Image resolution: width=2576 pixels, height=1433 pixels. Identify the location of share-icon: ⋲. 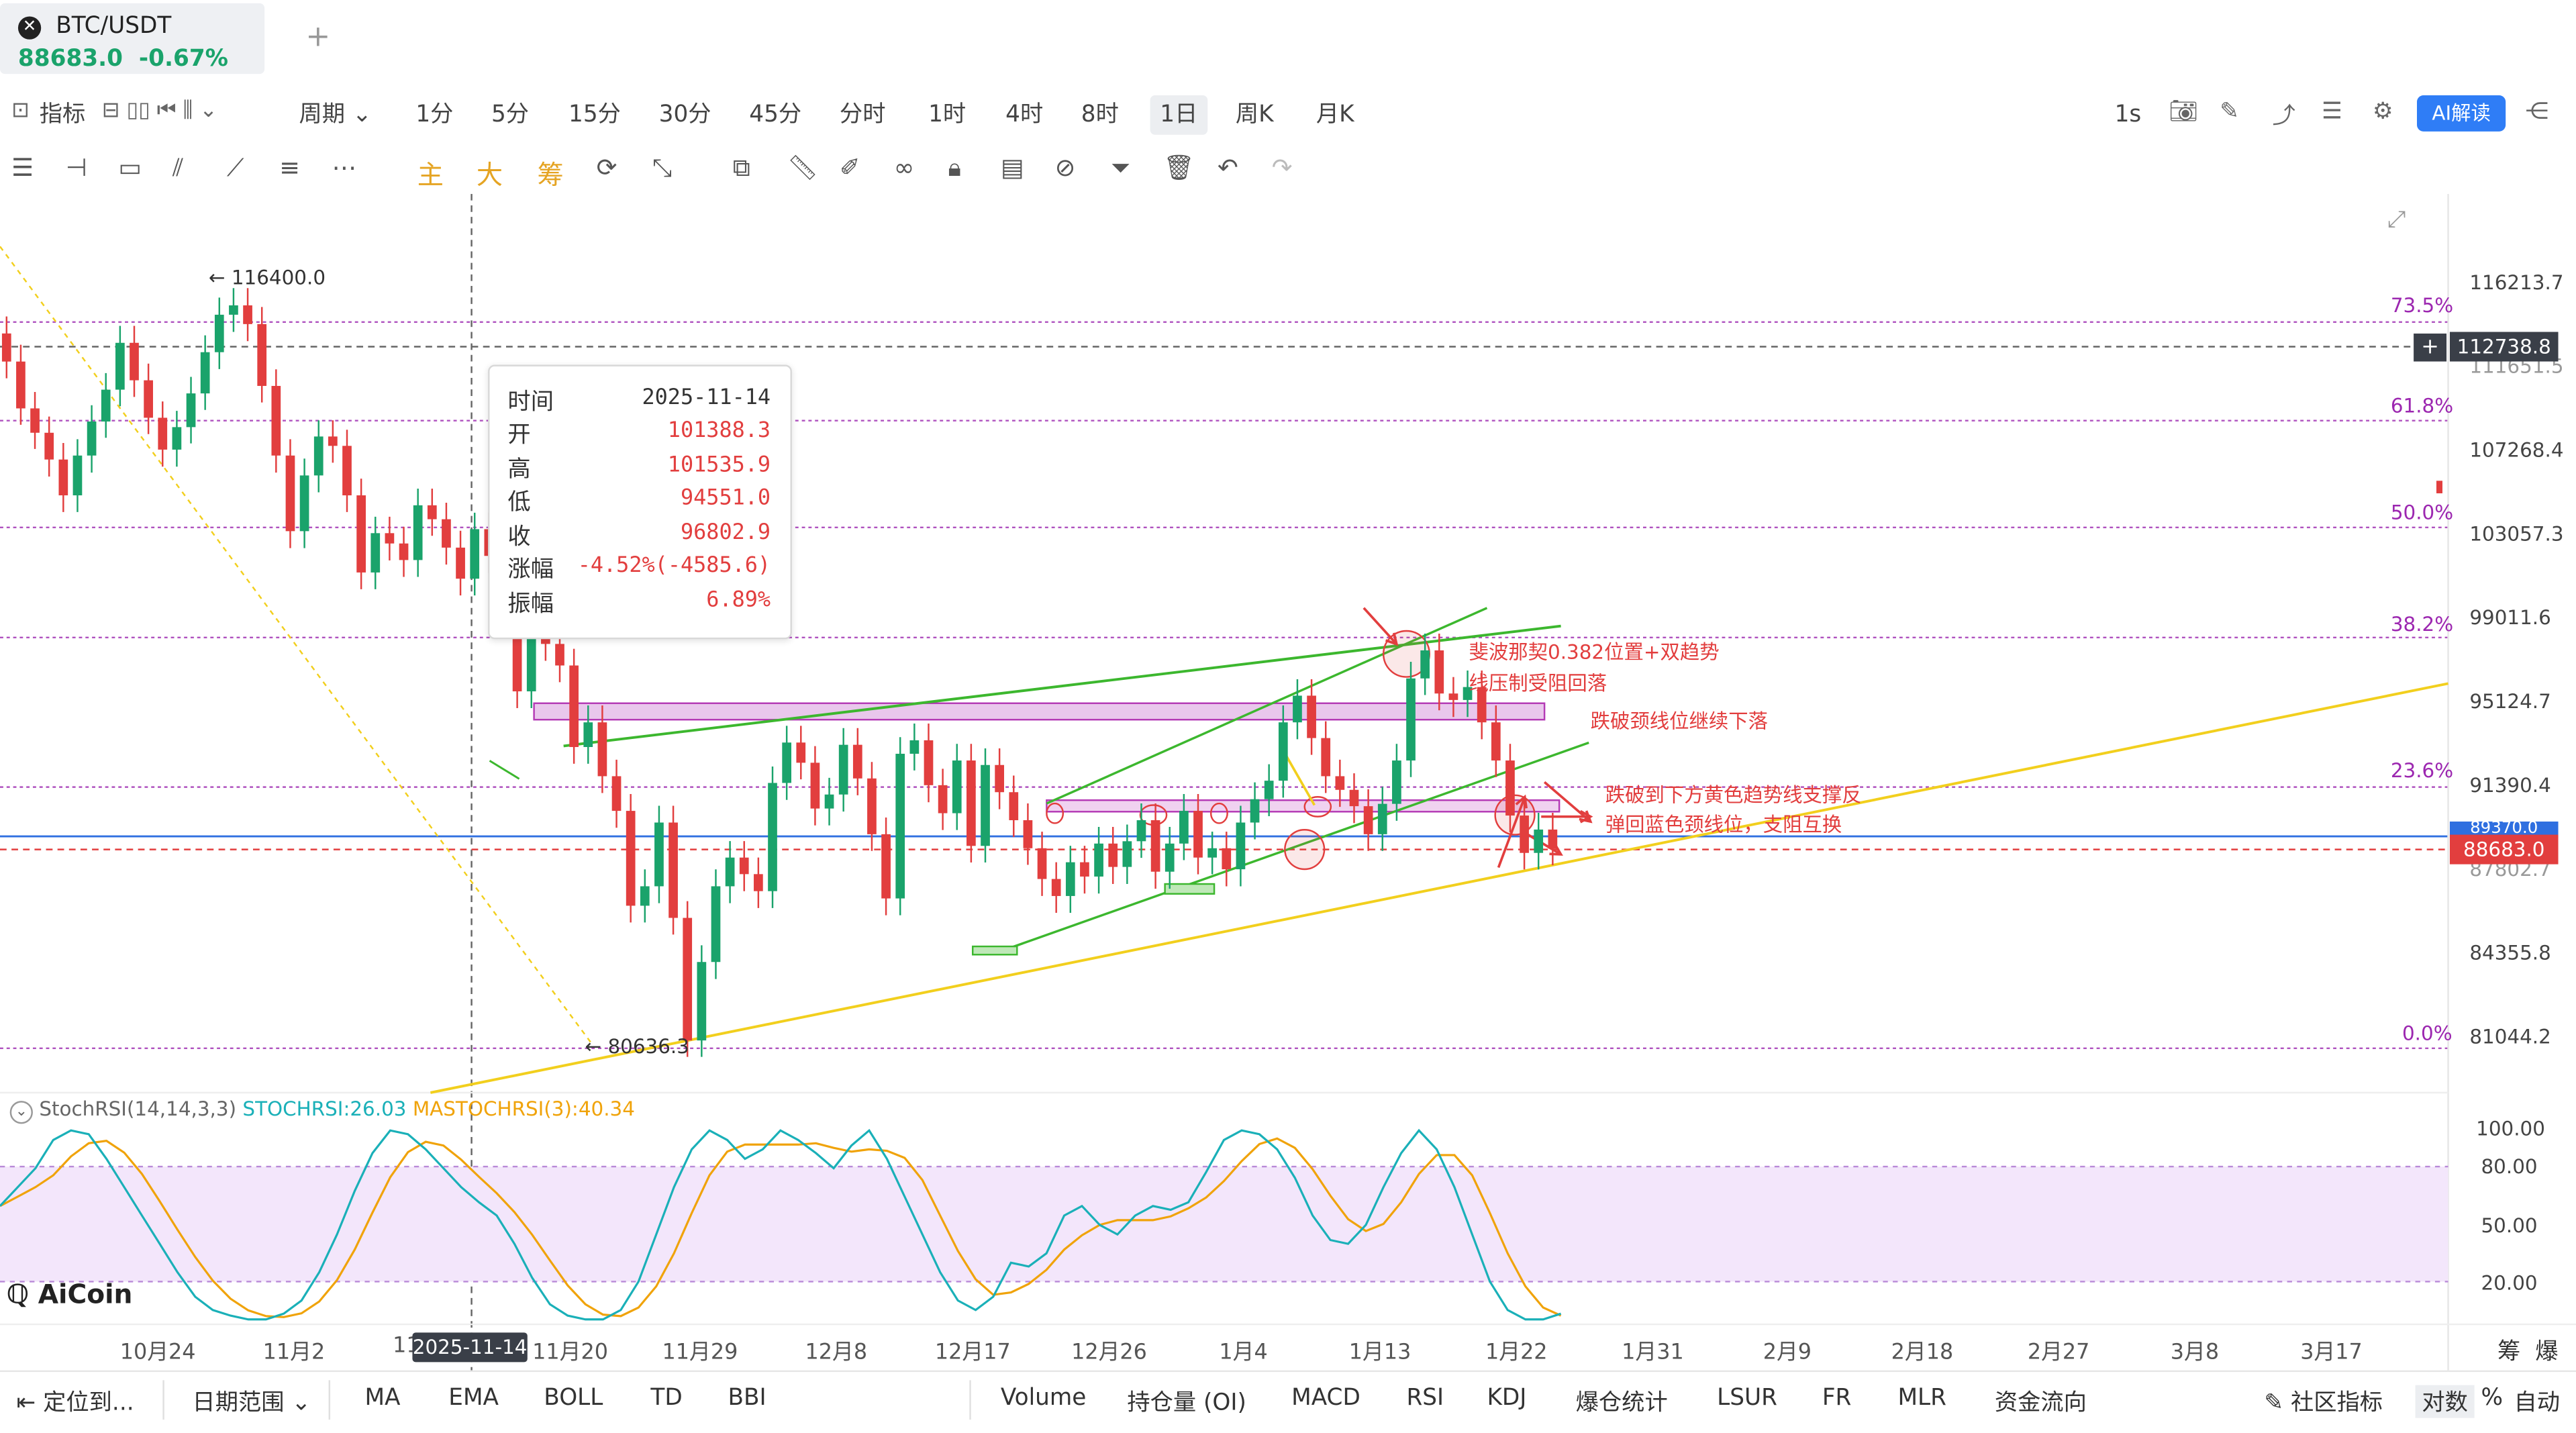
(2536, 112).